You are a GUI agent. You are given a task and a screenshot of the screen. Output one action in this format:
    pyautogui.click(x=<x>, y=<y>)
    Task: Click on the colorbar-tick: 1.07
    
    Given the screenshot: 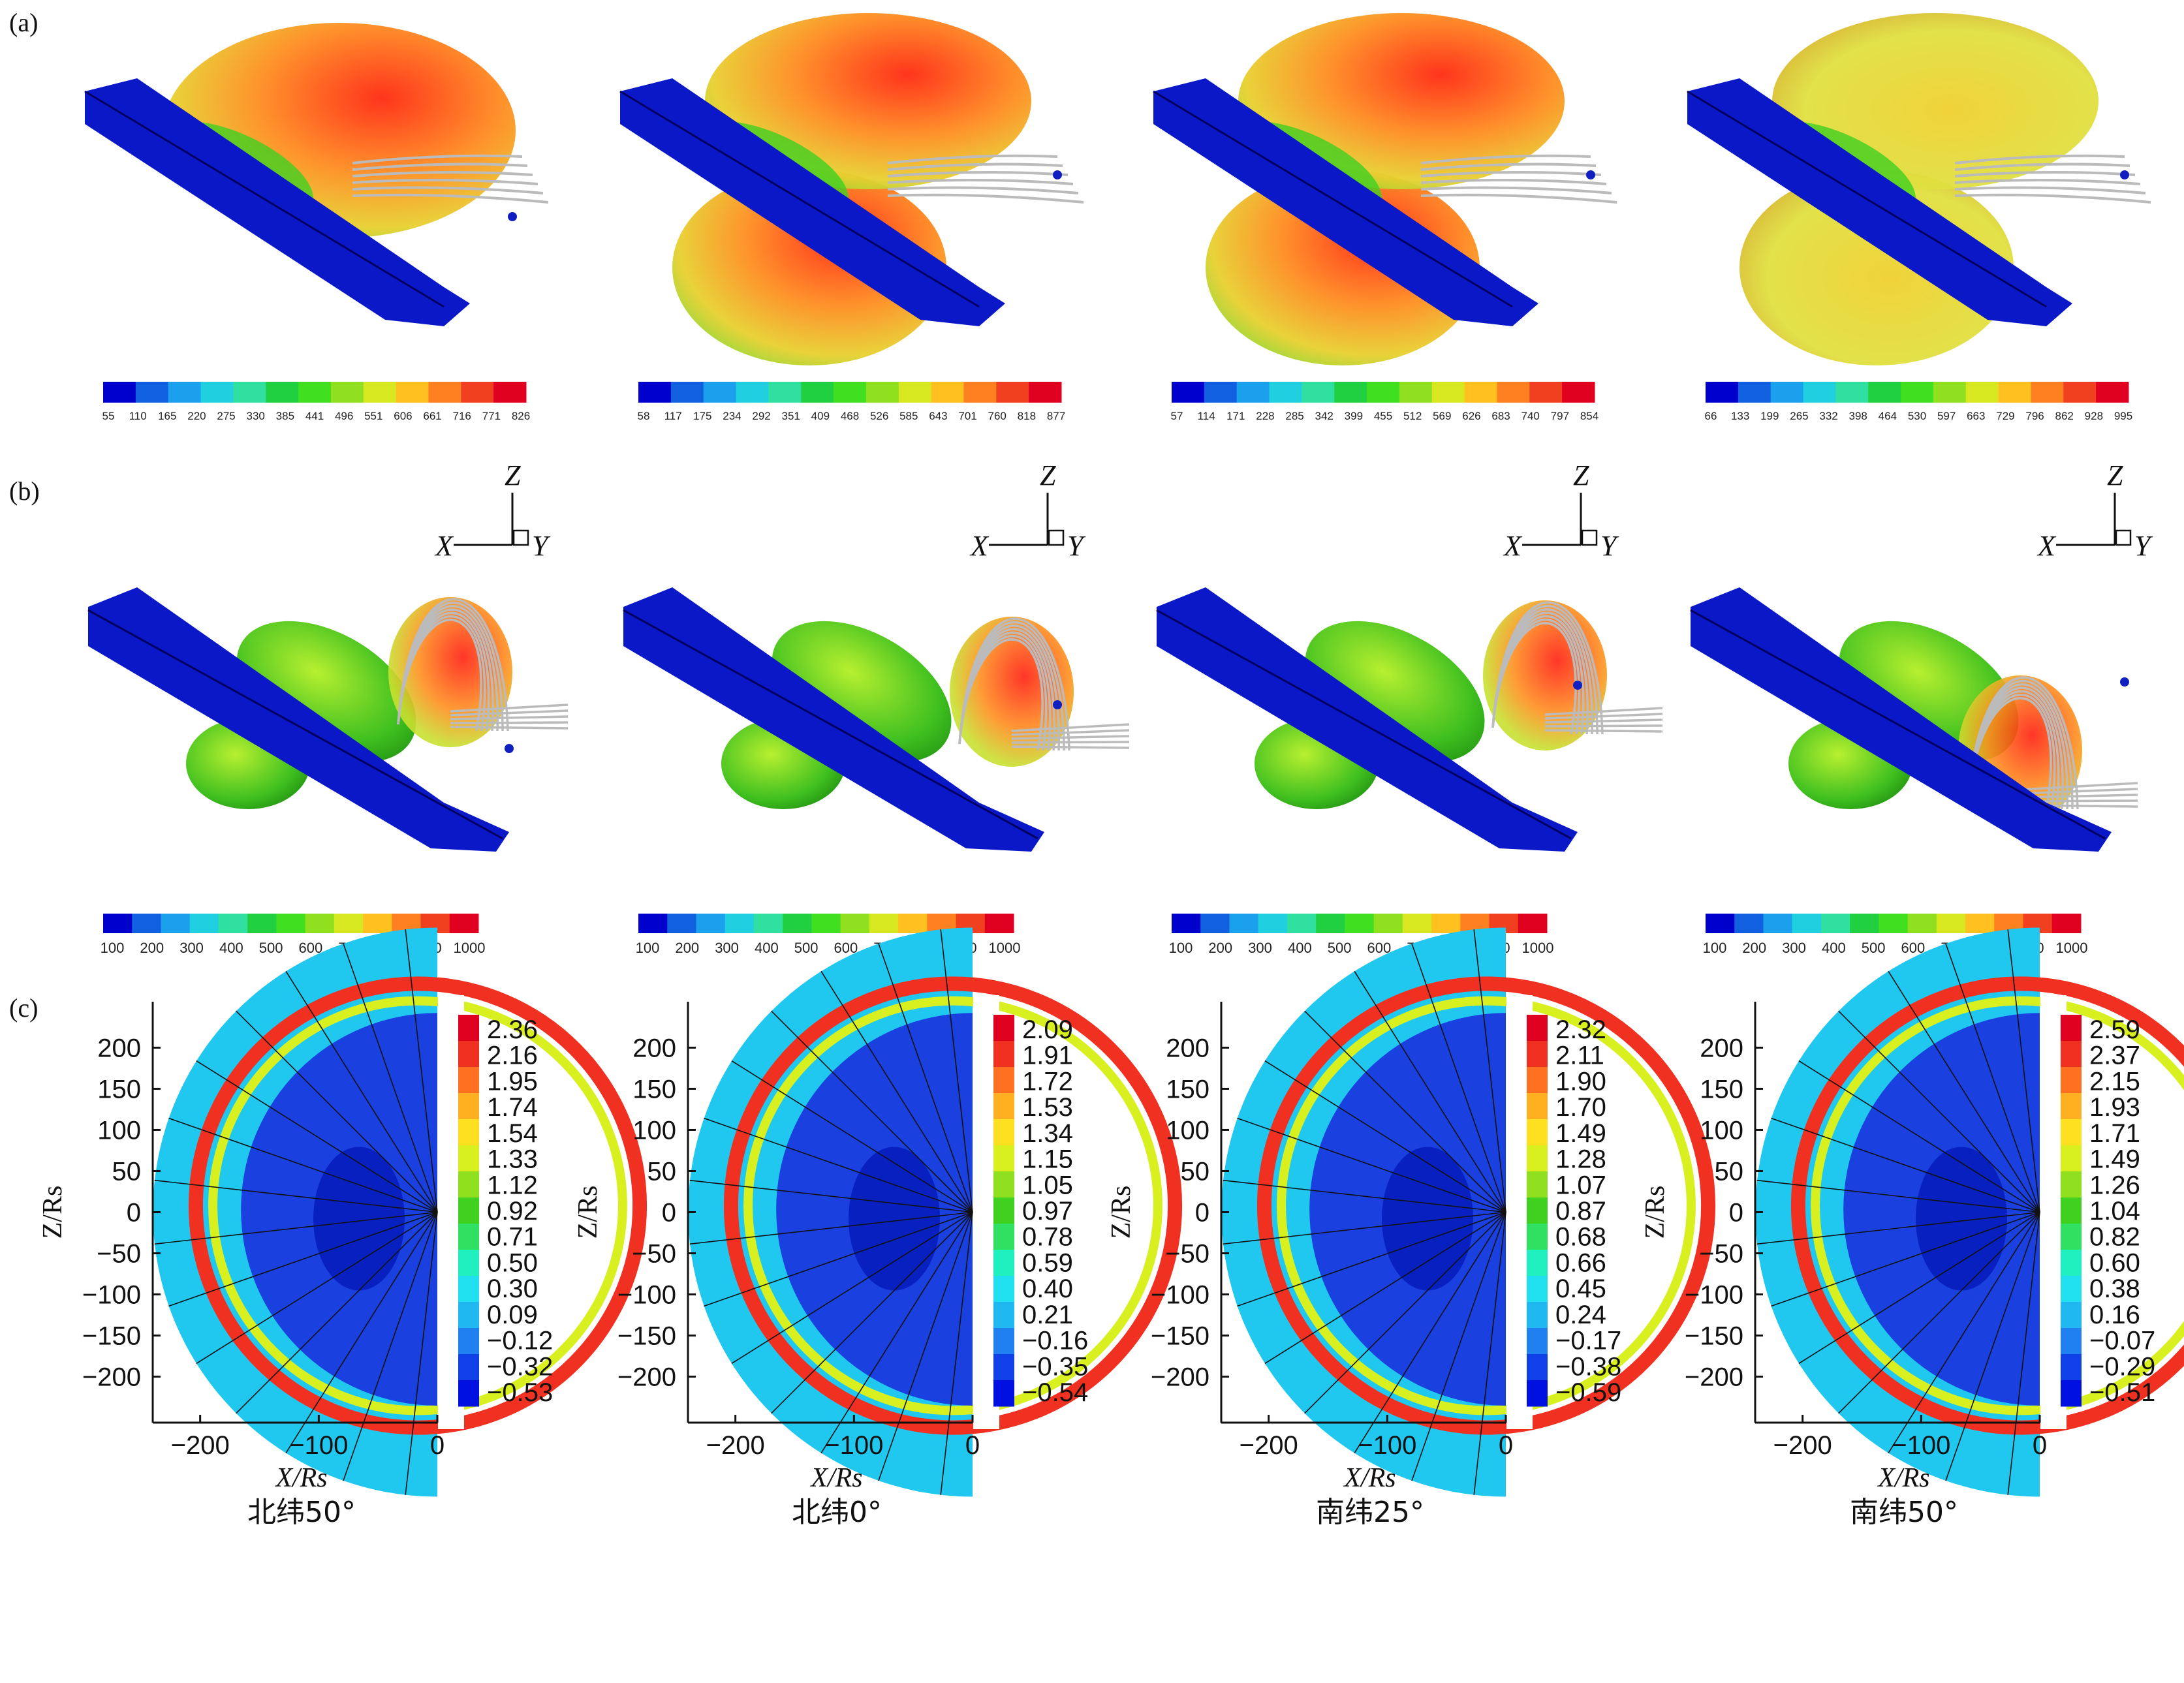 What is the action you would take?
    pyautogui.click(x=1580, y=1185)
    